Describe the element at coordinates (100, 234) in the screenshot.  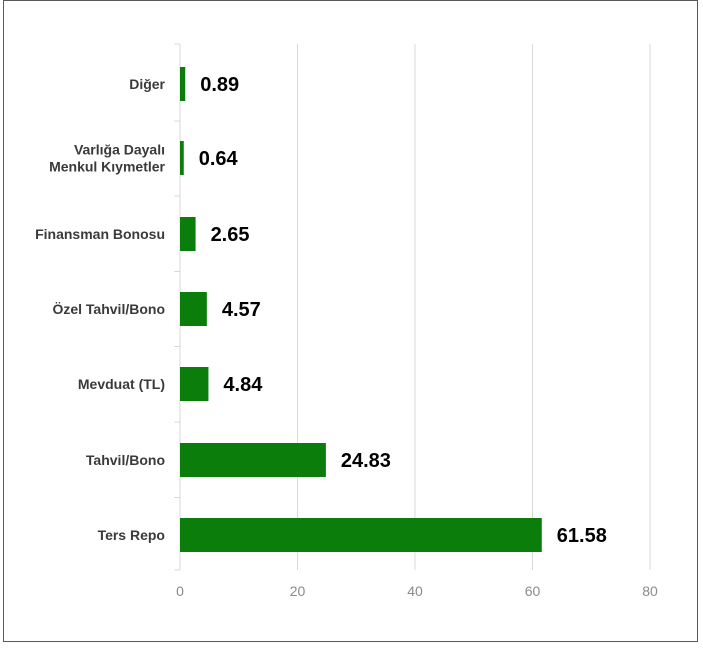
I see `category-label: Finansman Bonosu` at that location.